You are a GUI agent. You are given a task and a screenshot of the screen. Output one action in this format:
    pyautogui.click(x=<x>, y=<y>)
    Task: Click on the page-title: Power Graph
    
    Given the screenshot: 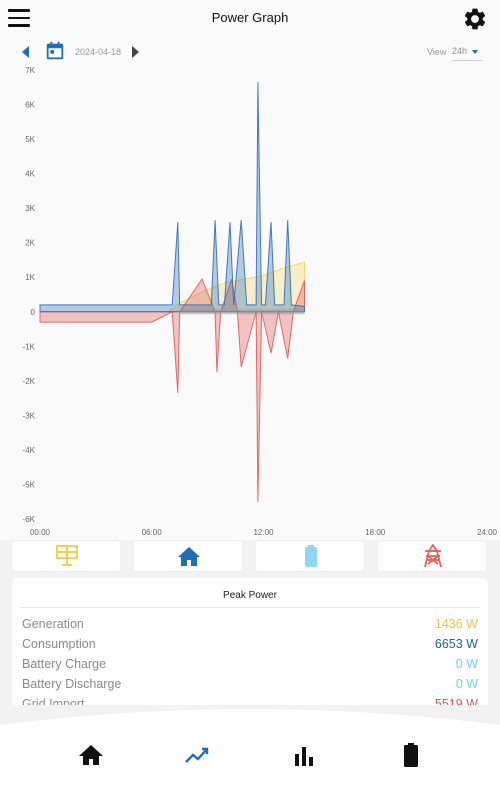 What is the action you would take?
    pyautogui.click(x=250, y=17)
    